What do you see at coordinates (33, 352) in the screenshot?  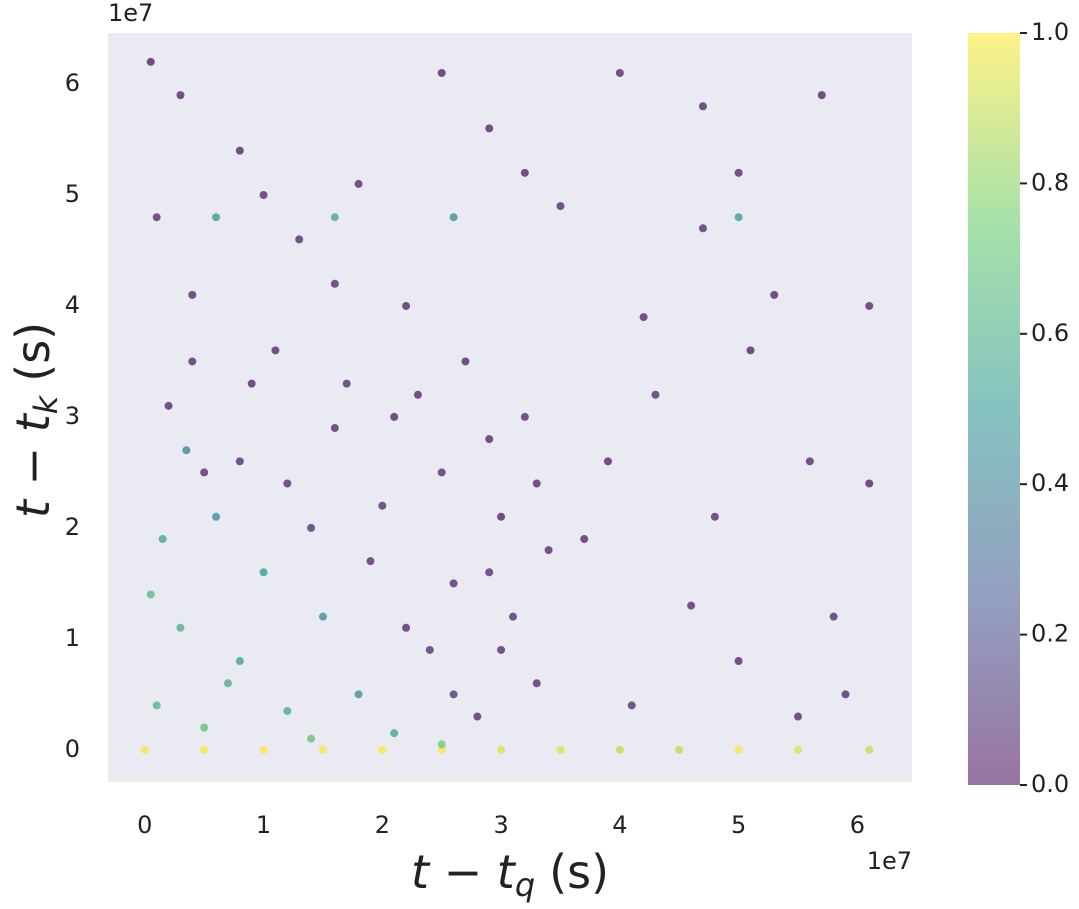 I see `y-label-unit: (s)` at bounding box center [33, 352].